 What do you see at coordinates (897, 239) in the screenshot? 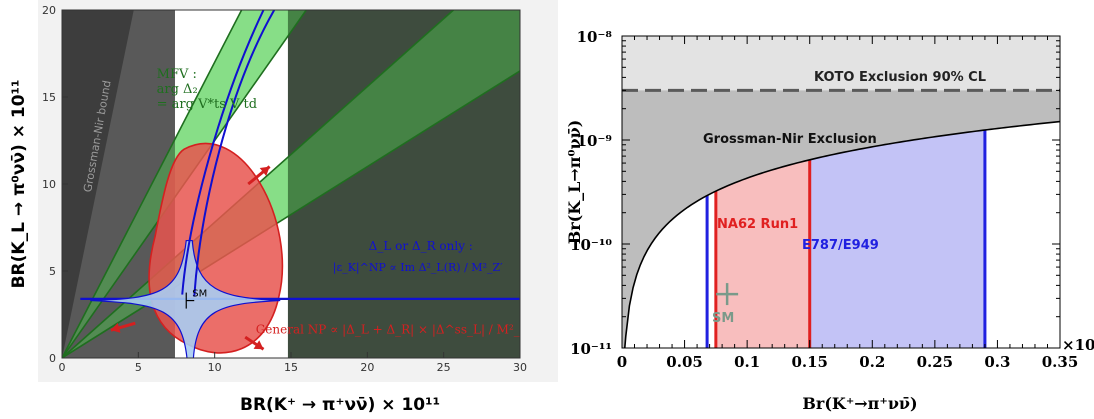
I see `e787-band-region` at bounding box center [897, 239].